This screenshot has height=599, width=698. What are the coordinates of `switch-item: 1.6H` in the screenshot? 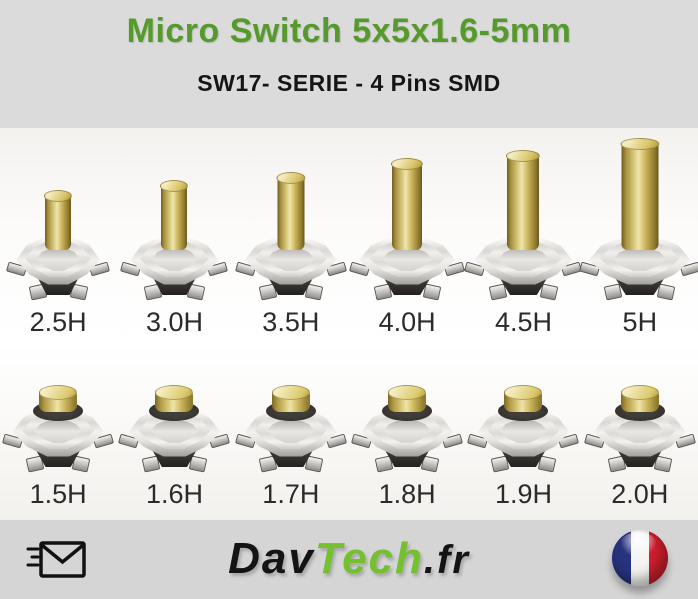 It's located at (174, 434).